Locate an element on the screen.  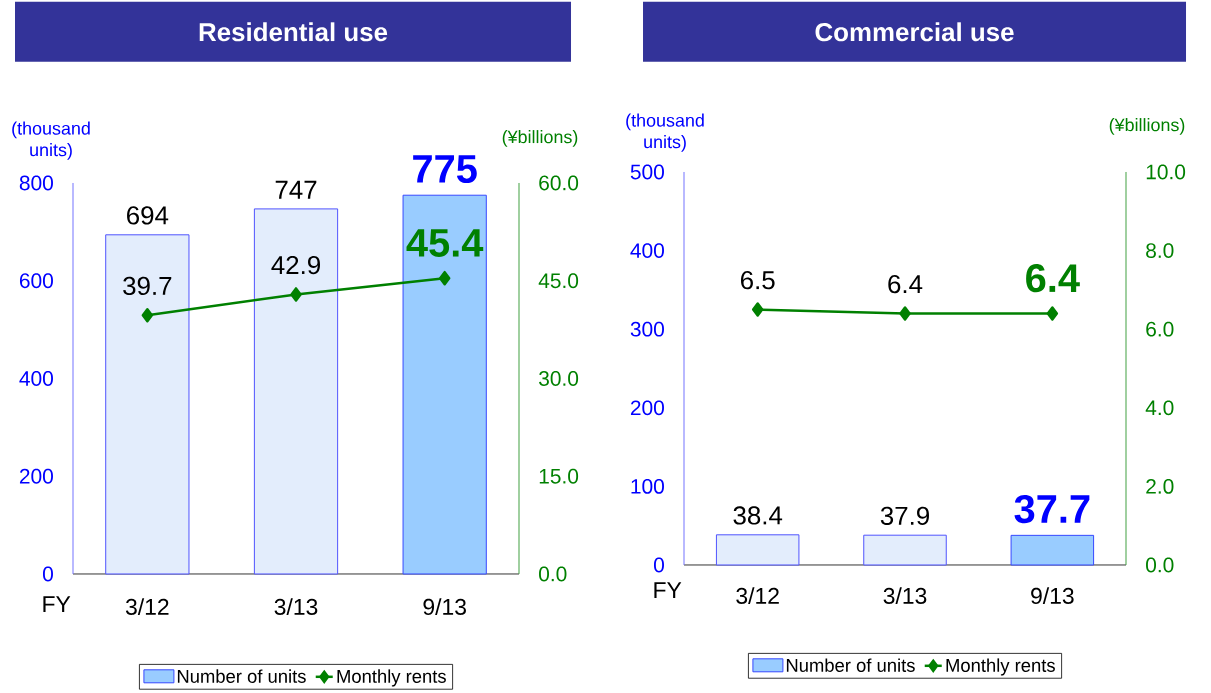
y2-tick-label: 60.0 is located at coordinates (559, 183).